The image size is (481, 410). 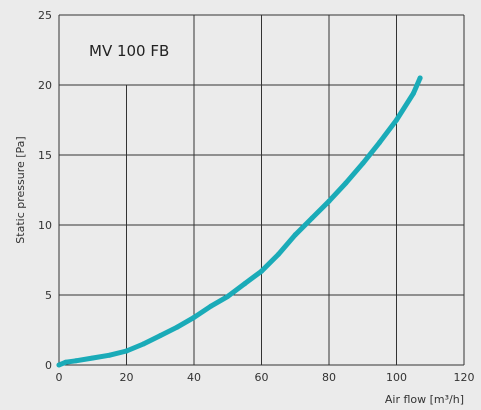 What do you see at coordinates (129, 51) in the screenshot?
I see `chart-title: MV 100 FB` at bounding box center [129, 51].